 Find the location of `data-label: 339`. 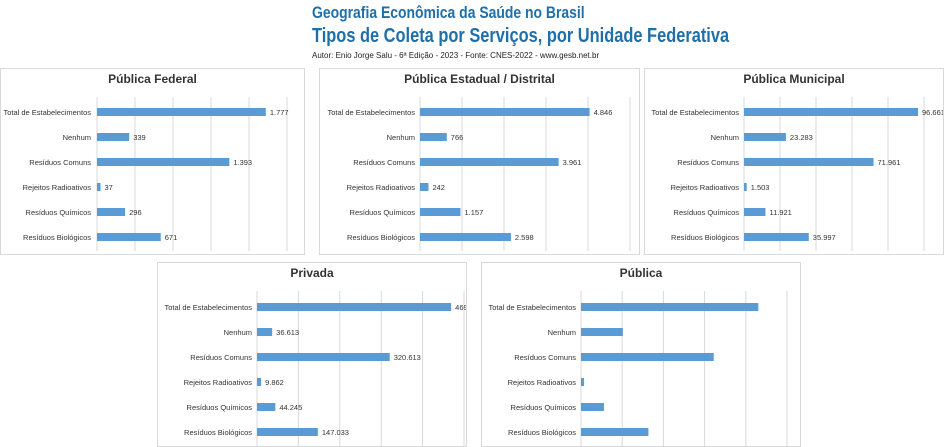

data-label: 339 is located at coordinates (139, 137).